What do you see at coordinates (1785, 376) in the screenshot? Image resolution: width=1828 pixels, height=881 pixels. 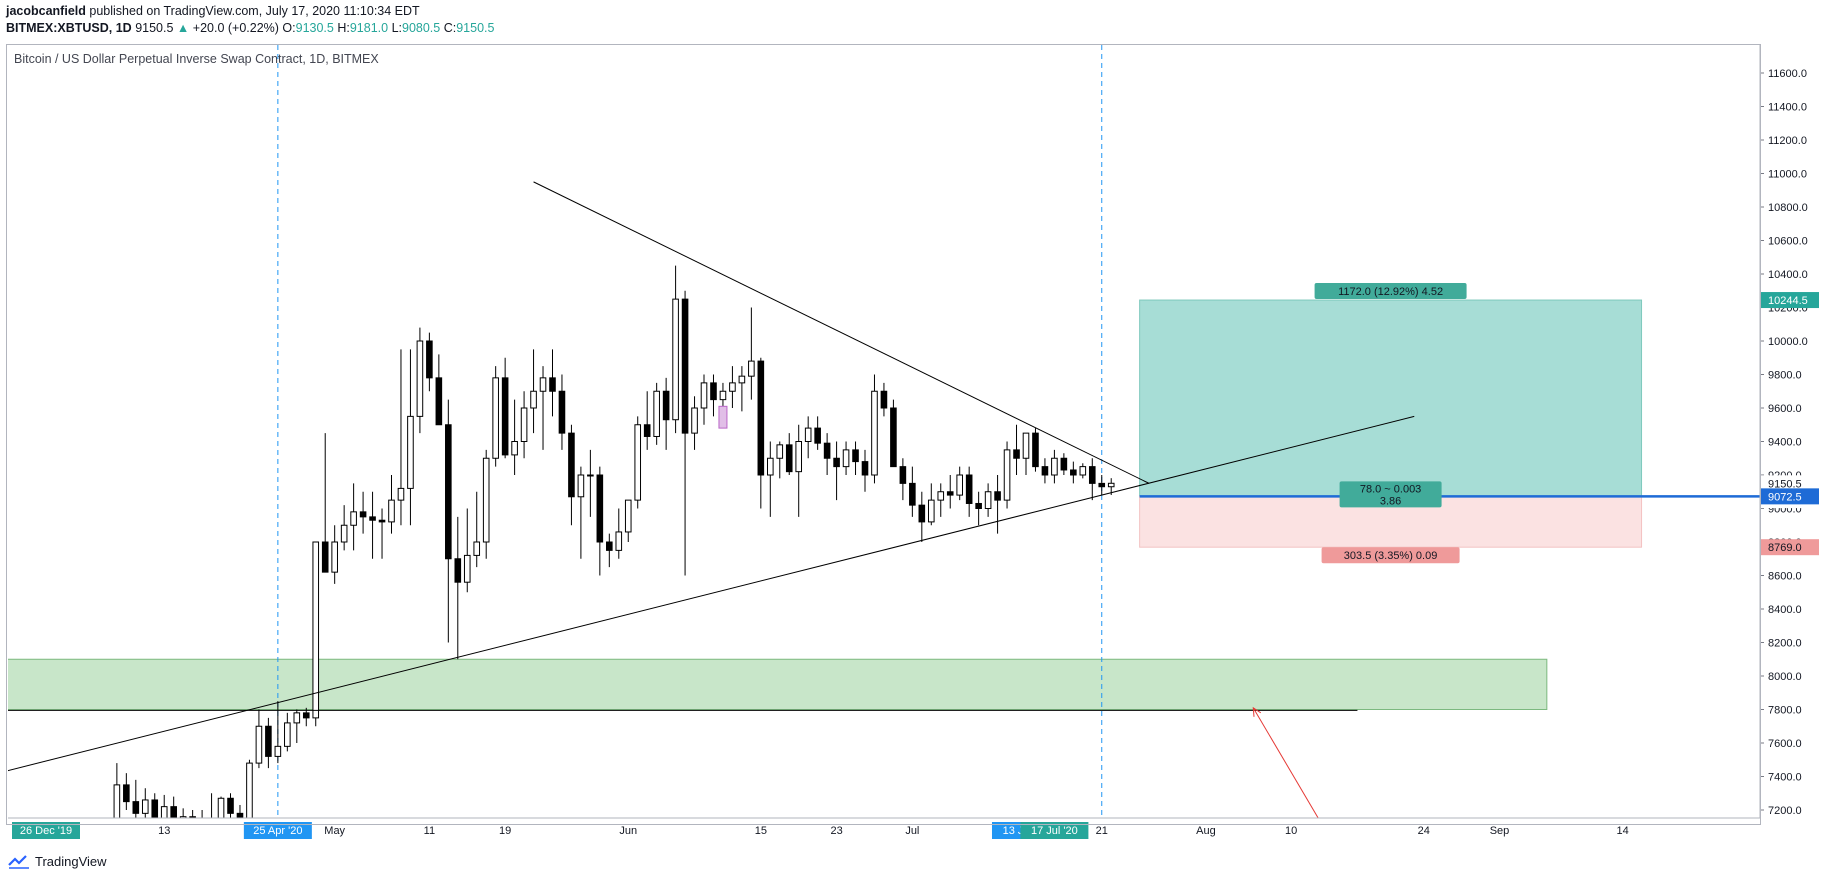 I see `price-tick-label: 9800.0` at bounding box center [1785, 376].